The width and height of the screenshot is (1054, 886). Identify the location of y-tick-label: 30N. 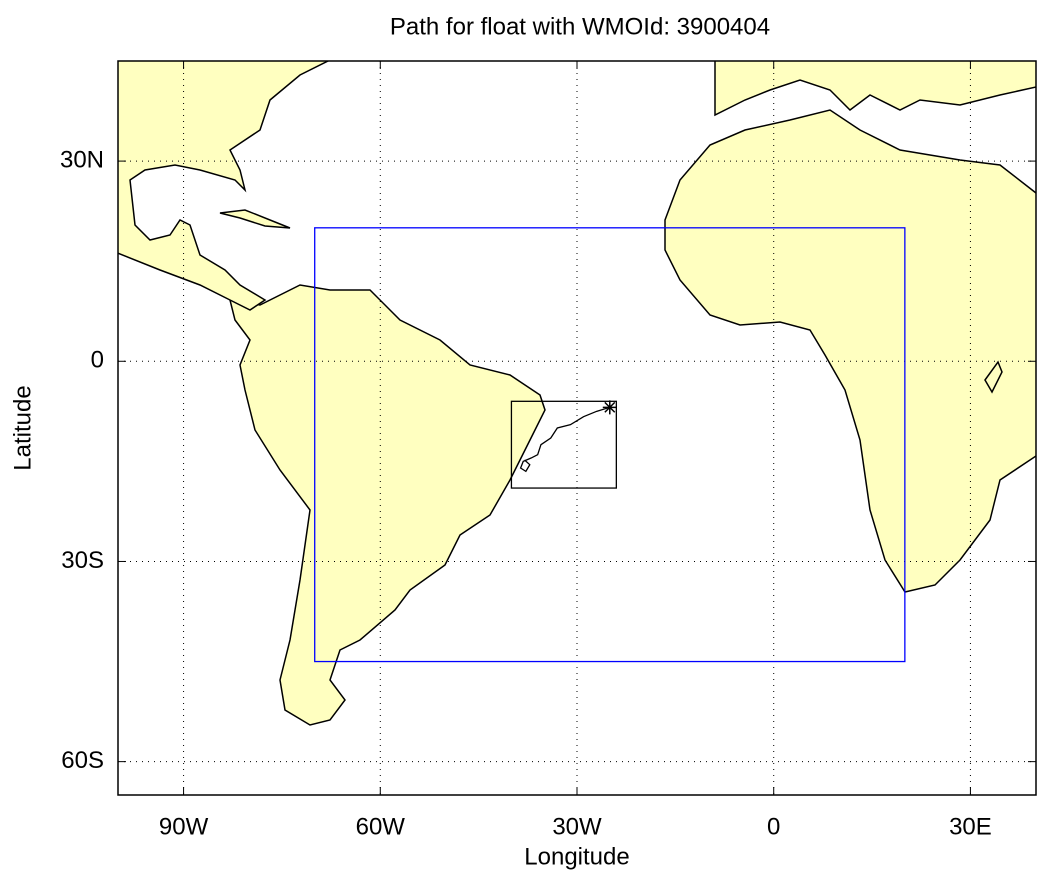
(82, 159).